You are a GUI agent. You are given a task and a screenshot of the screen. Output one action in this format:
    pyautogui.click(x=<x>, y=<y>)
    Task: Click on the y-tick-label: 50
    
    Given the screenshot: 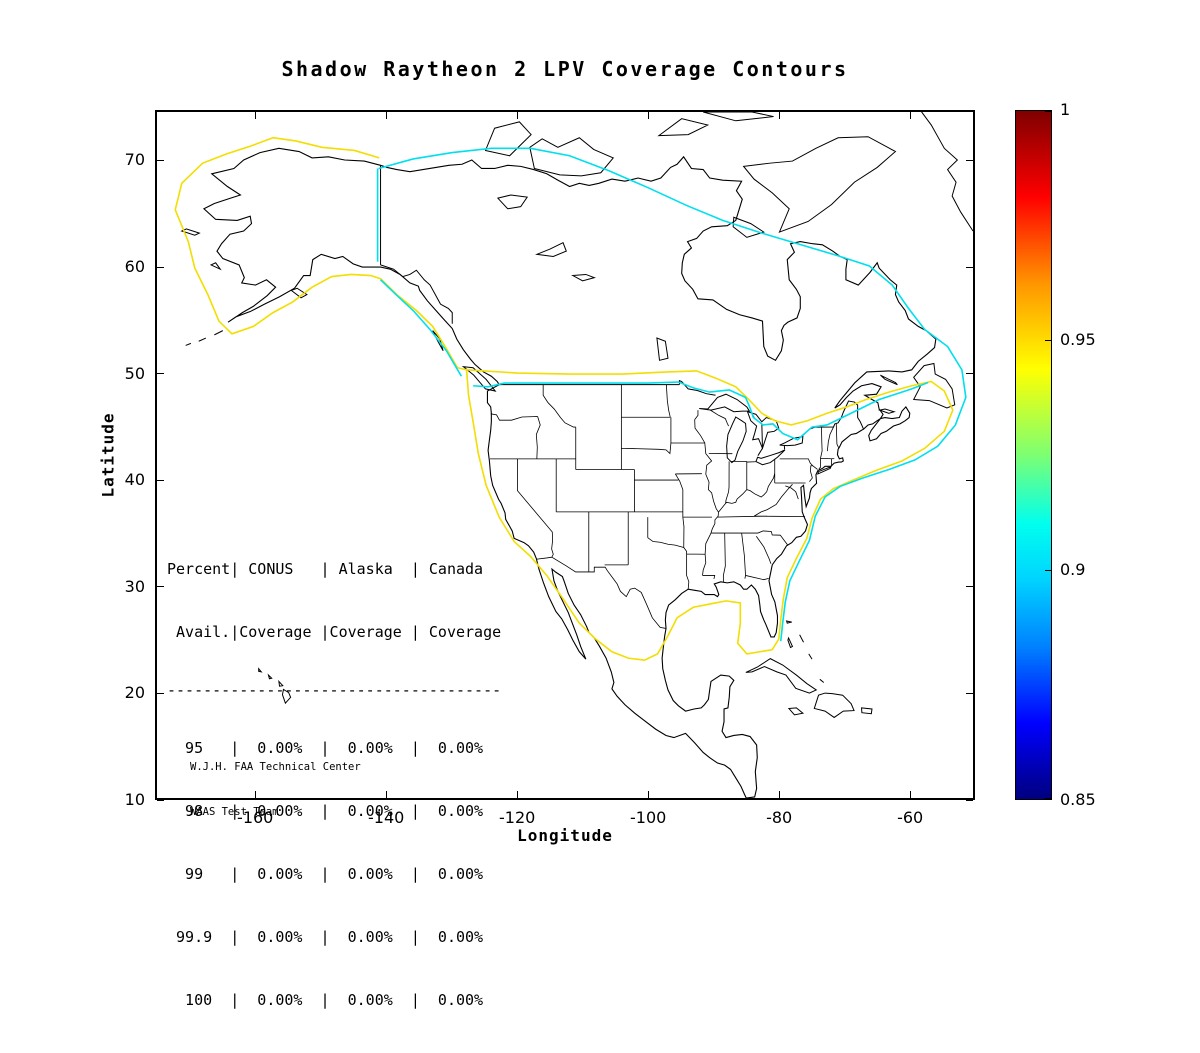 What is the action you would take?
    pyautogui.click(x=134, y=373)
    